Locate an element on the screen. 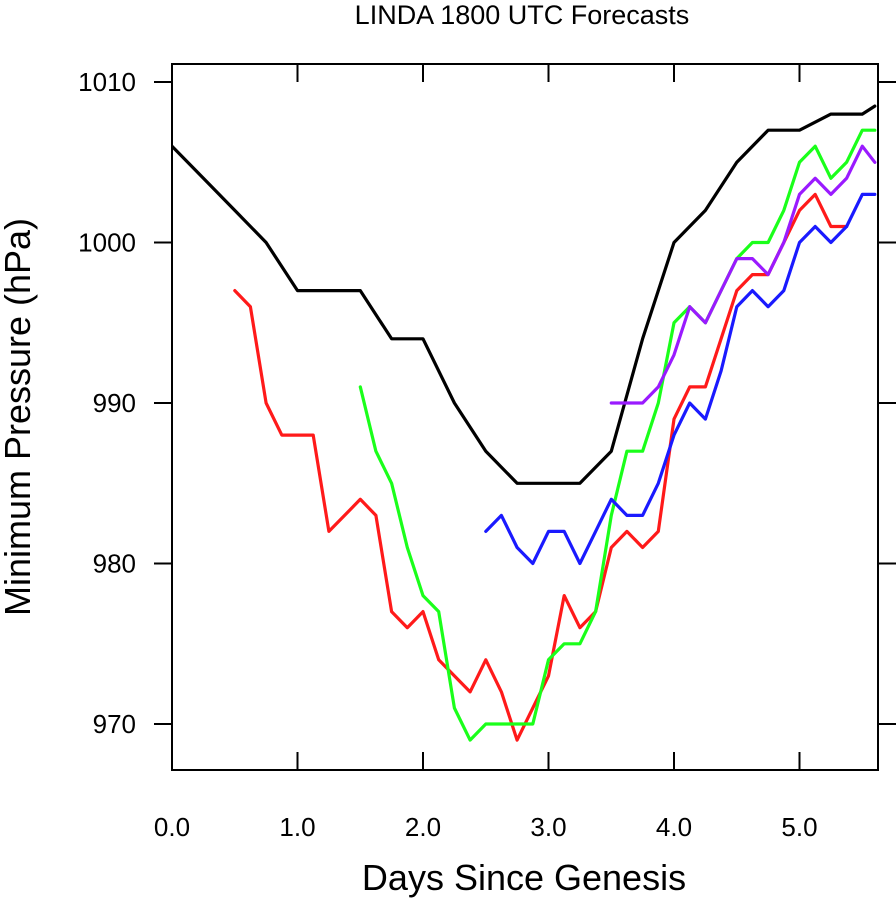  y-tick-label: 990 is located at coordinates (114, 403).